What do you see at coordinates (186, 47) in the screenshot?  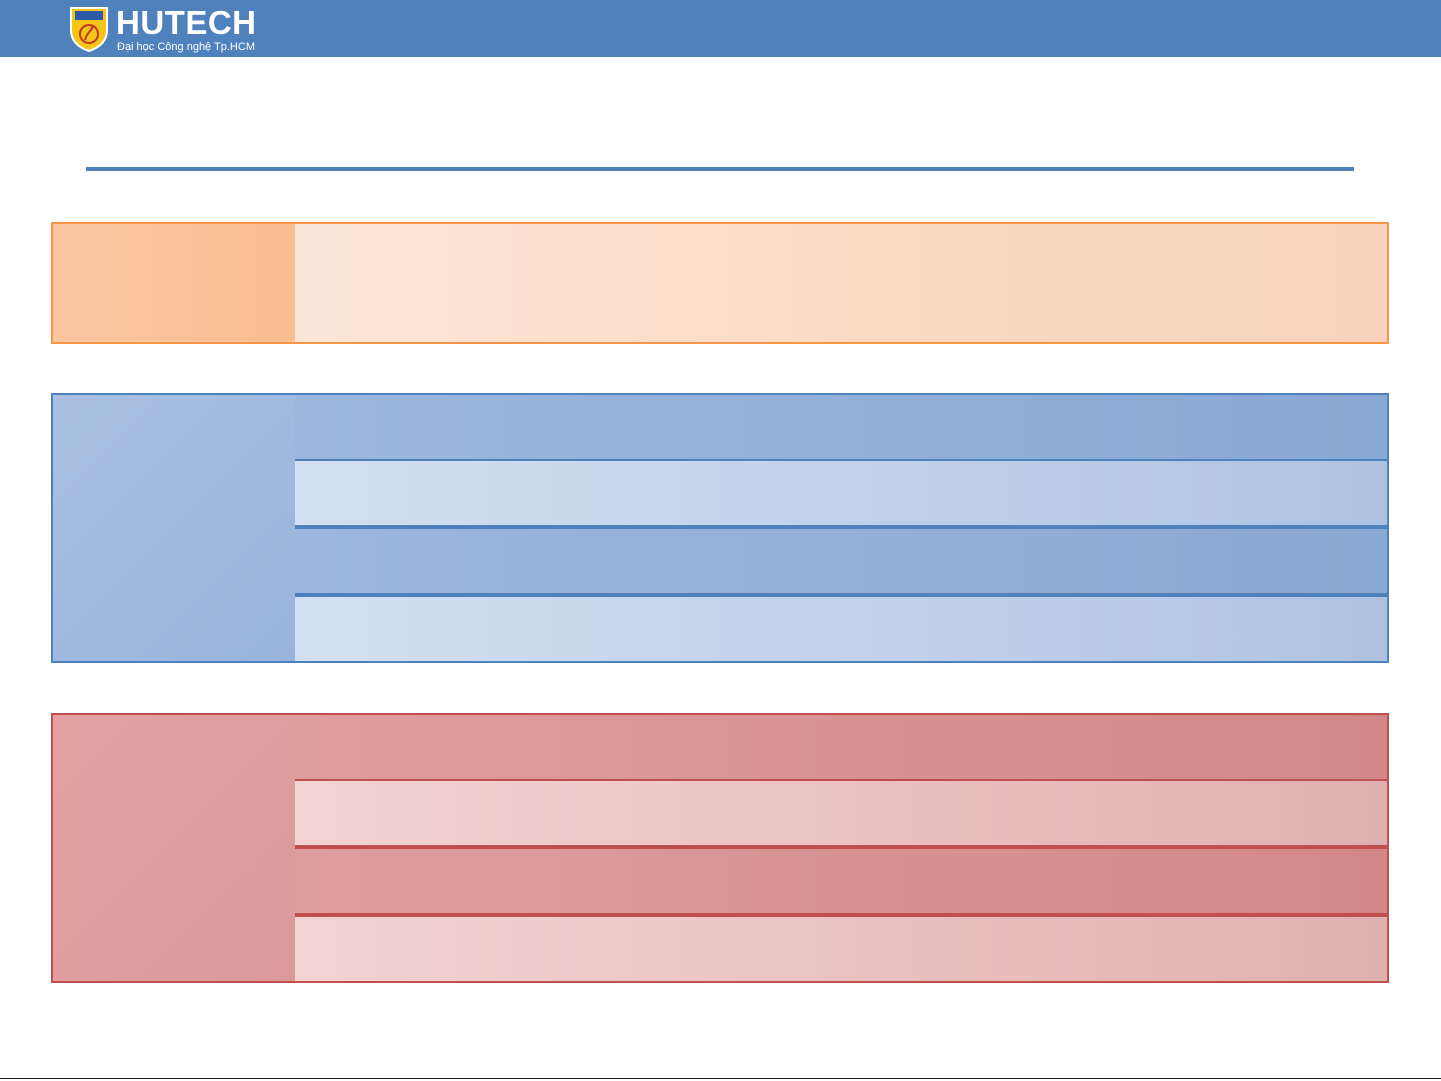 I see `logo-subtitle: Đại học Công nghệ Tp.HCM` at bounding box center [186, 47].